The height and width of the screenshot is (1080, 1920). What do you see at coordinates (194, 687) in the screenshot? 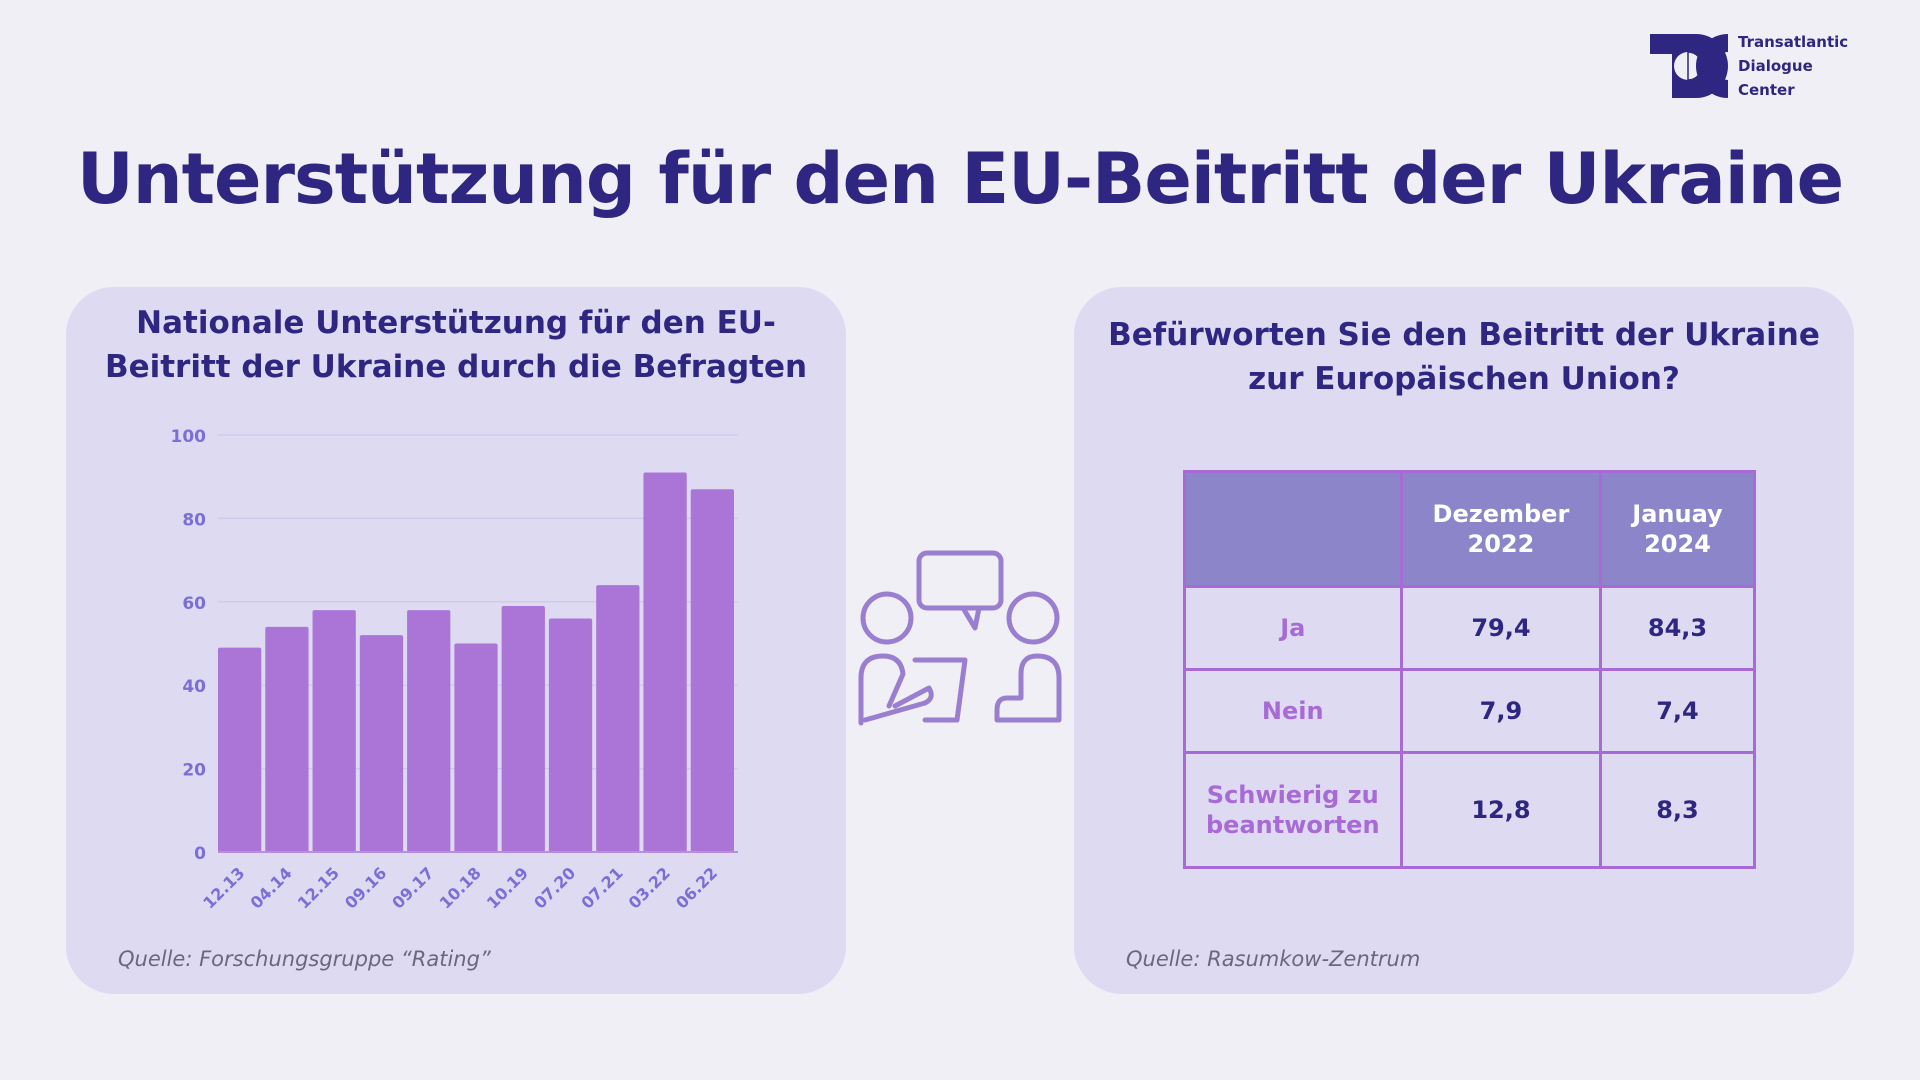
I see `y-tick-label: 40` at bounding box center [194, 687].